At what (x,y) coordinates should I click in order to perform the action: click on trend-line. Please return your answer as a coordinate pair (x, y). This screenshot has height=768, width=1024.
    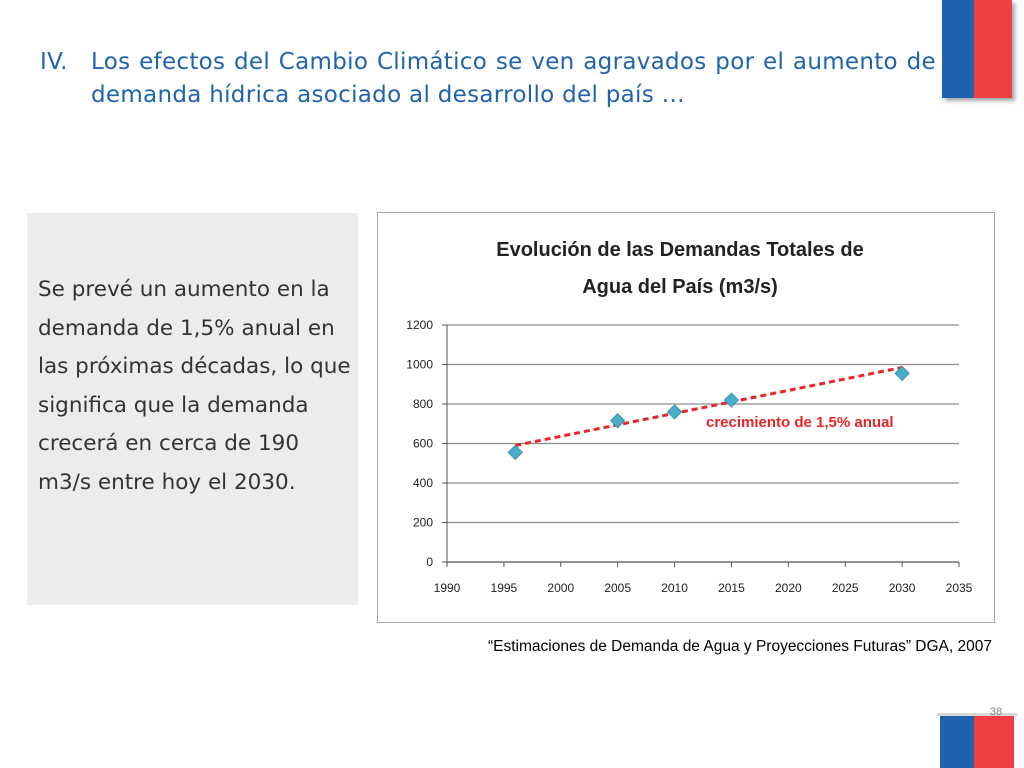
    Looking at the image, I should click on (708, 406).